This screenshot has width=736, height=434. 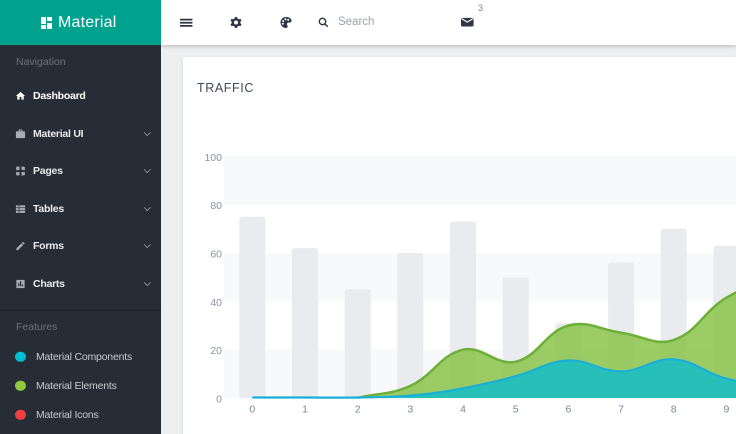 What do you see at coordinates (213, 158) in the screenshot?
I see `svg-text: 100` at bounding box center [213, 158].